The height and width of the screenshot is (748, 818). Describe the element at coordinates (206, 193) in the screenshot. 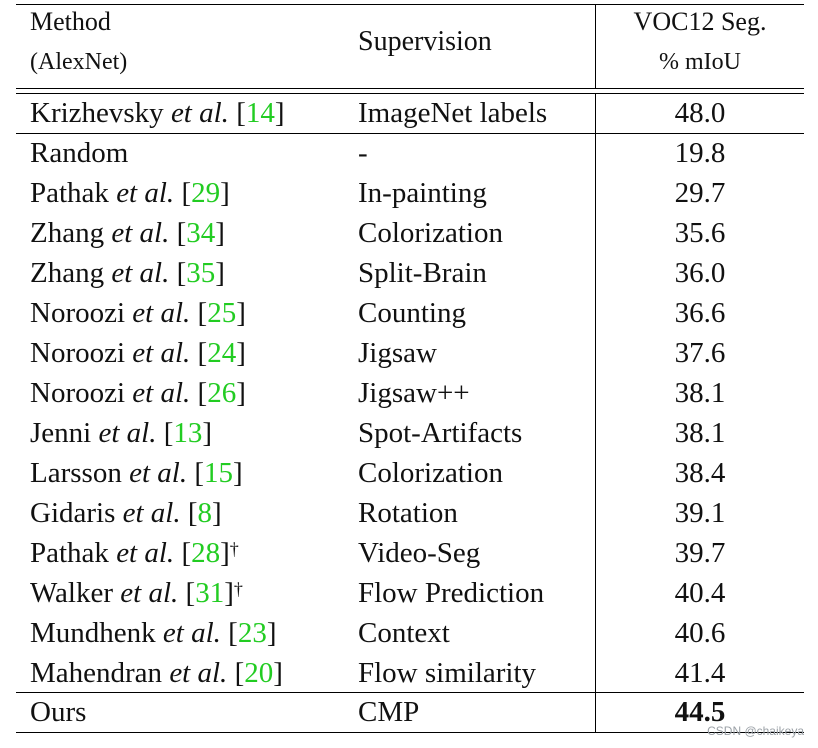

I see `citation-link: 29` at that location.